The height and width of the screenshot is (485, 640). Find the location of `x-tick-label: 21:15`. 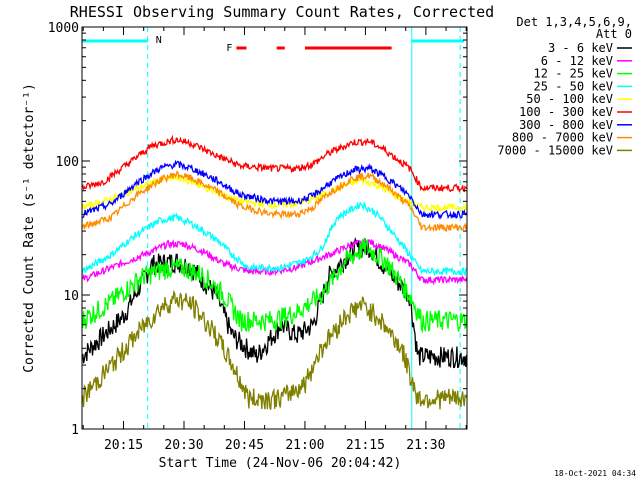

x-tick-label: 21:15 is located at coordinates (365, 445).